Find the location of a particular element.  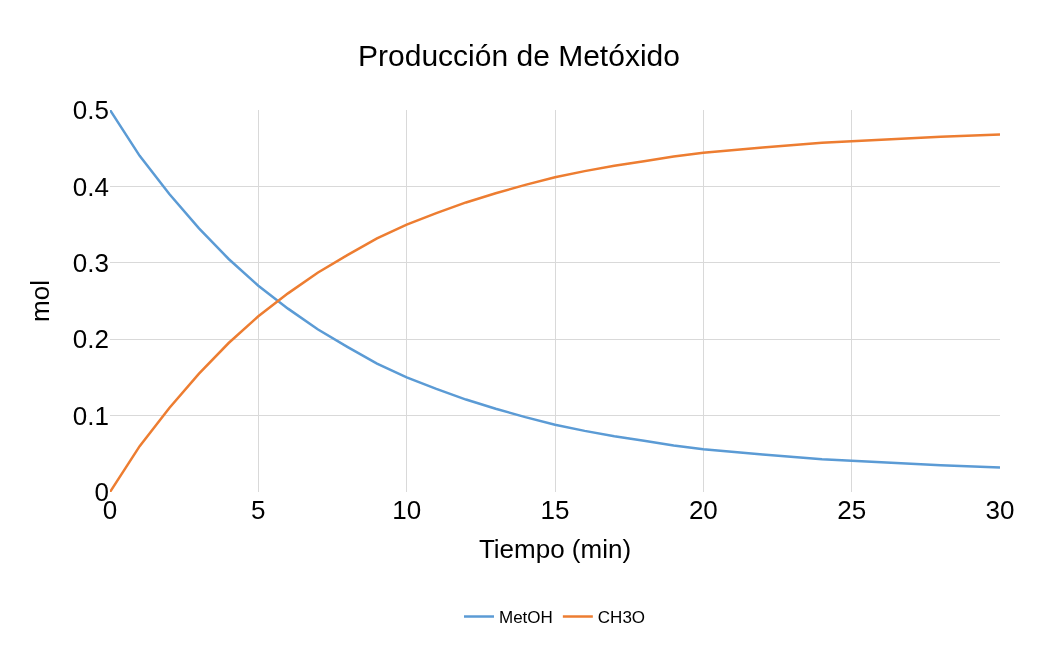

x-tick-label: 25 is located at coordinates (852, 510).